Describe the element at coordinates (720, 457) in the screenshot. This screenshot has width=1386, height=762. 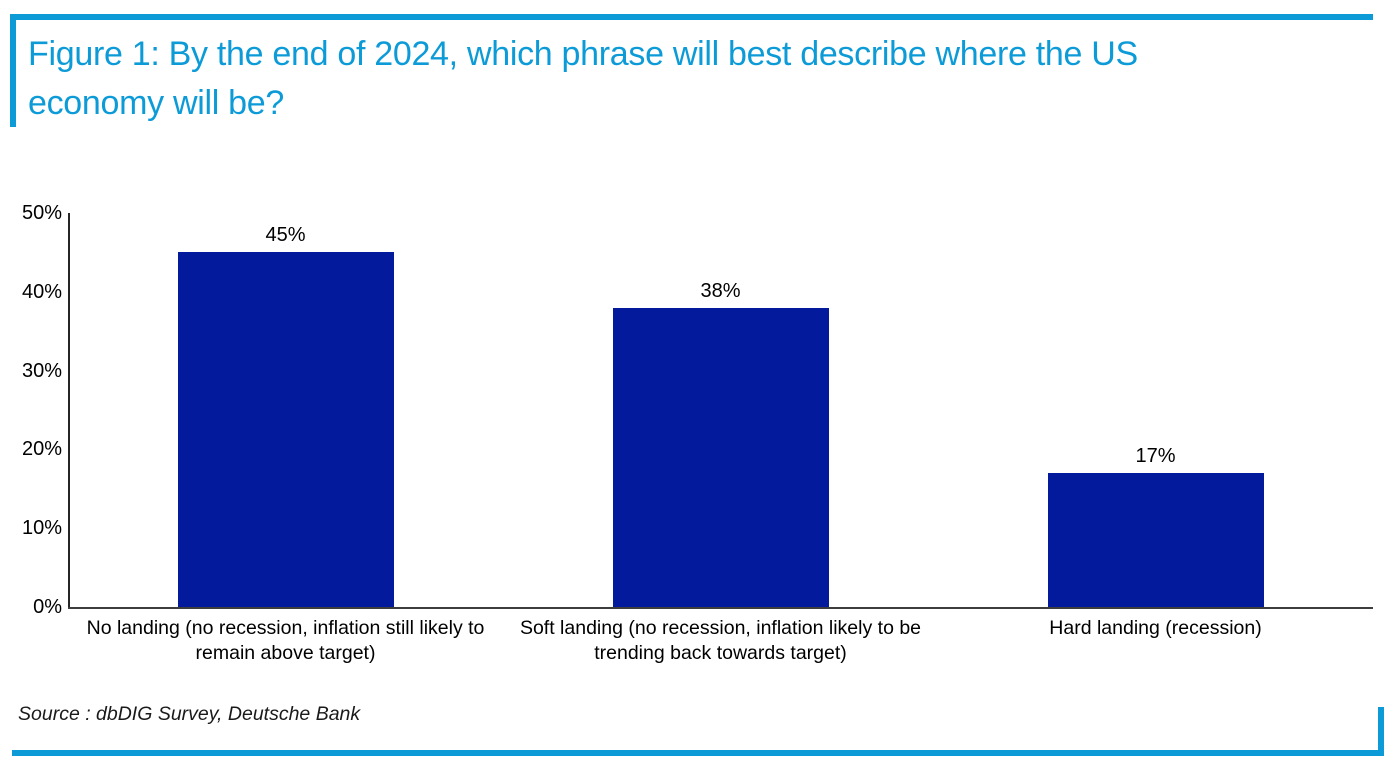
I see `bar-soft-landing` at that location.